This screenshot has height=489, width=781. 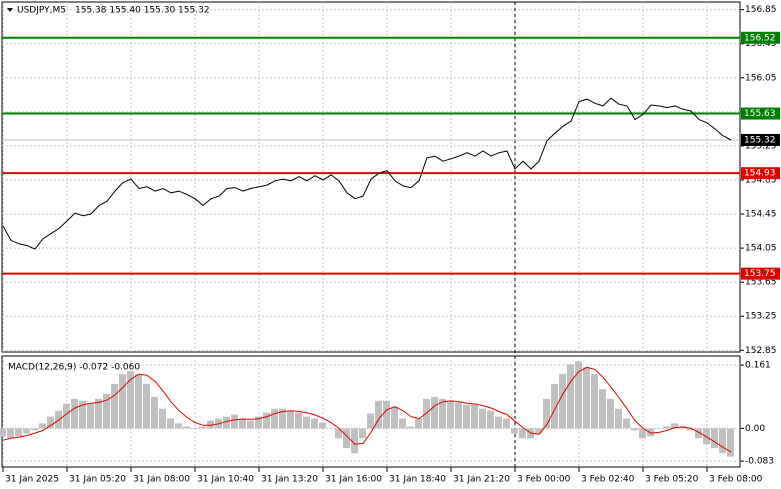 What do you see at coordinates (736, 480) in the screenshot?
I see `x-tick-label: 3 Feb 08:00` at bounding box center [736, 480].